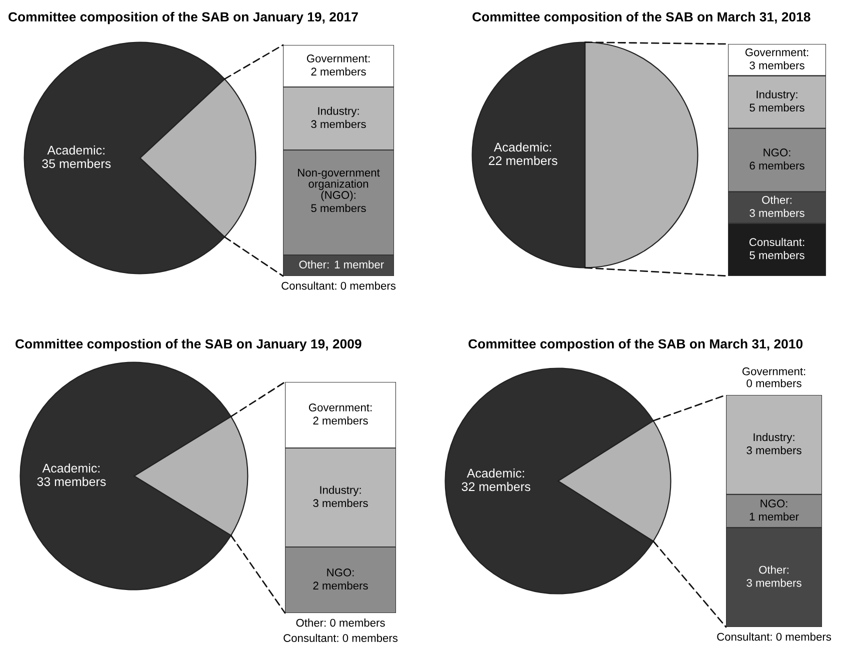 This screenshot has height=646, width=841. What do you see at coordinates (777, 165) in the screenshot?
I see `data-label: 6 members` at bounding box center [777, 165].